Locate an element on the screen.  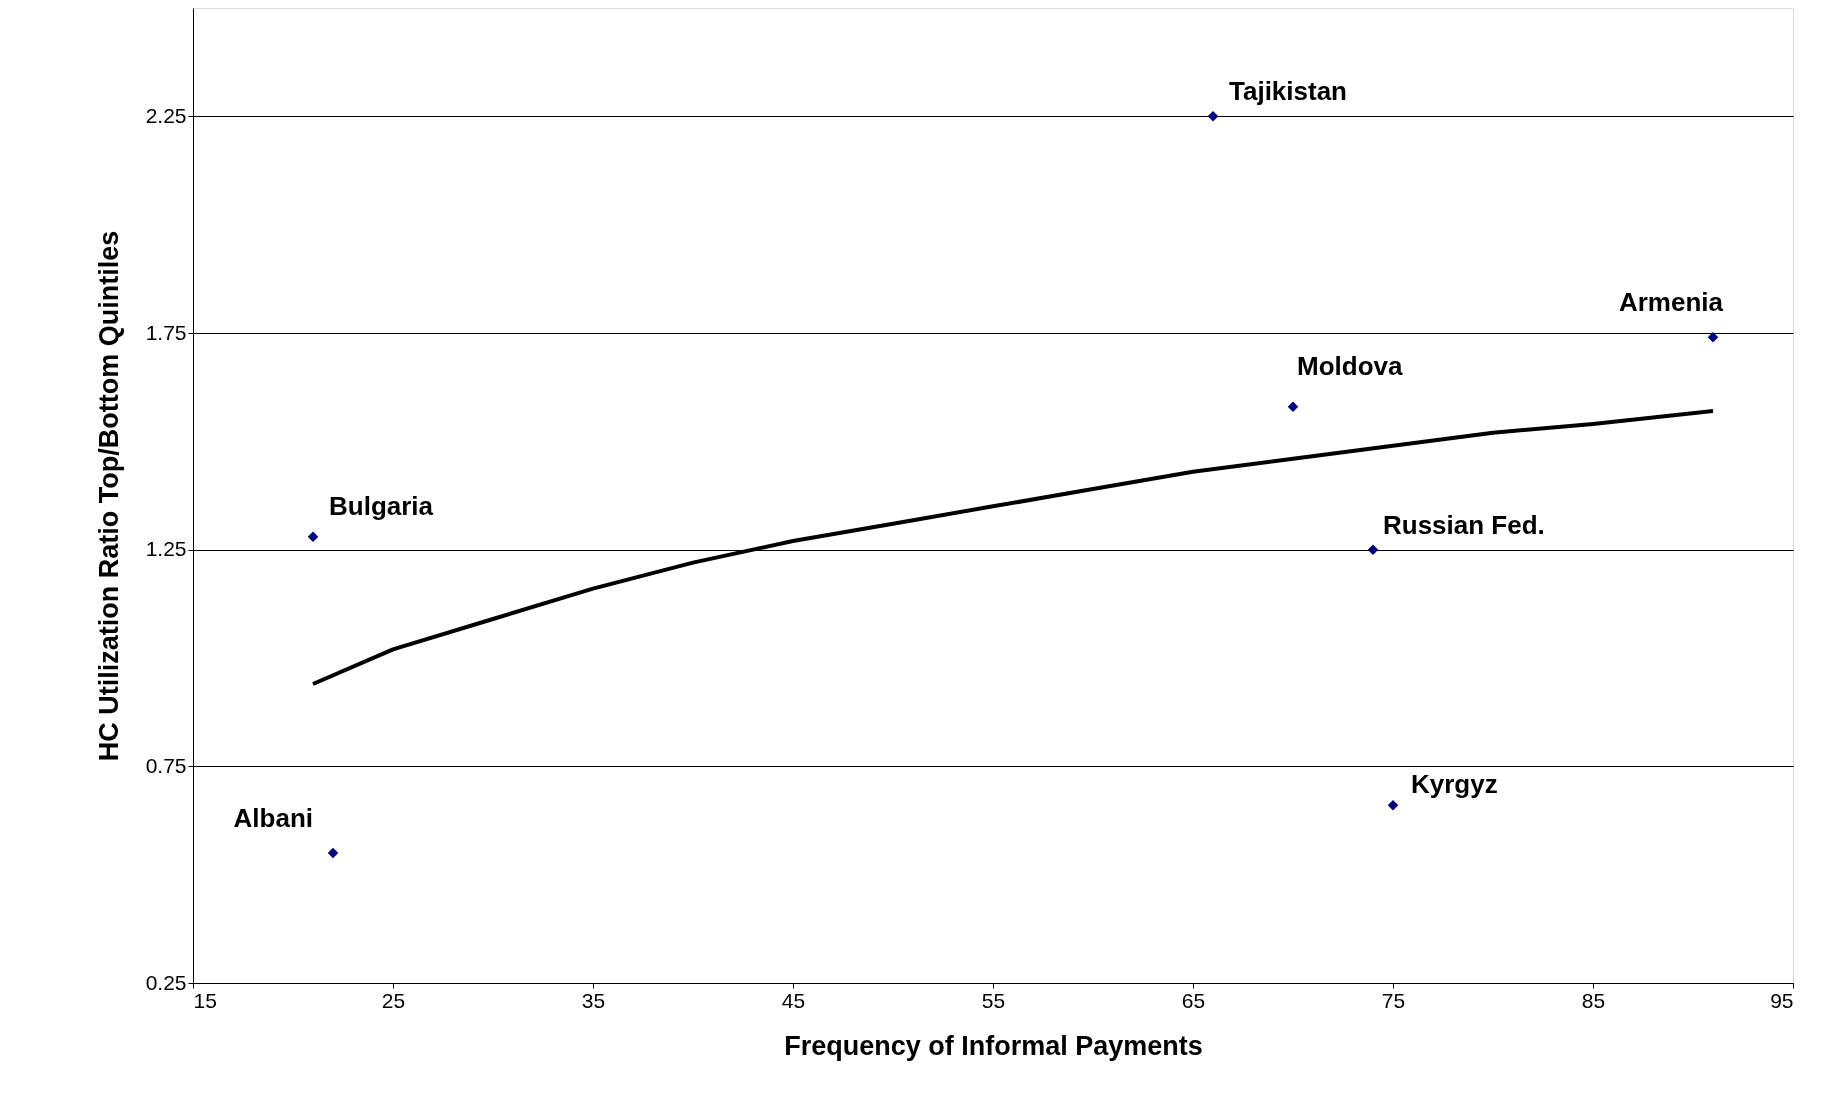
annotation: Kyrgyz is located at coordinates (1454, 784).